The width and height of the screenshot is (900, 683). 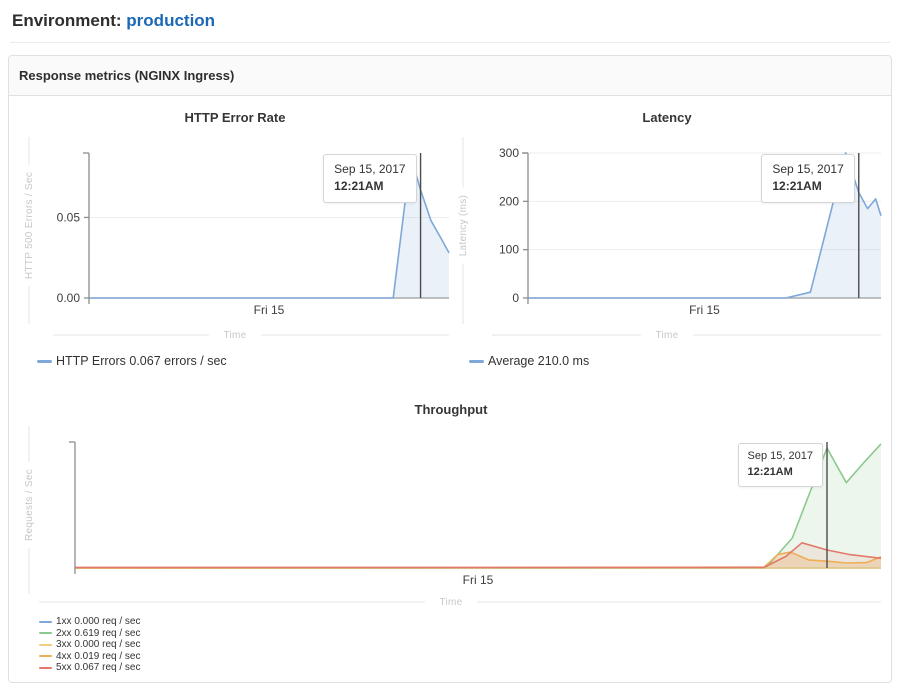 What do you see at coordinates (29, 225) in the screenshot?
I see `svg-text: HTTP 500 Errors / Sec` at bounding box center [29, 225].